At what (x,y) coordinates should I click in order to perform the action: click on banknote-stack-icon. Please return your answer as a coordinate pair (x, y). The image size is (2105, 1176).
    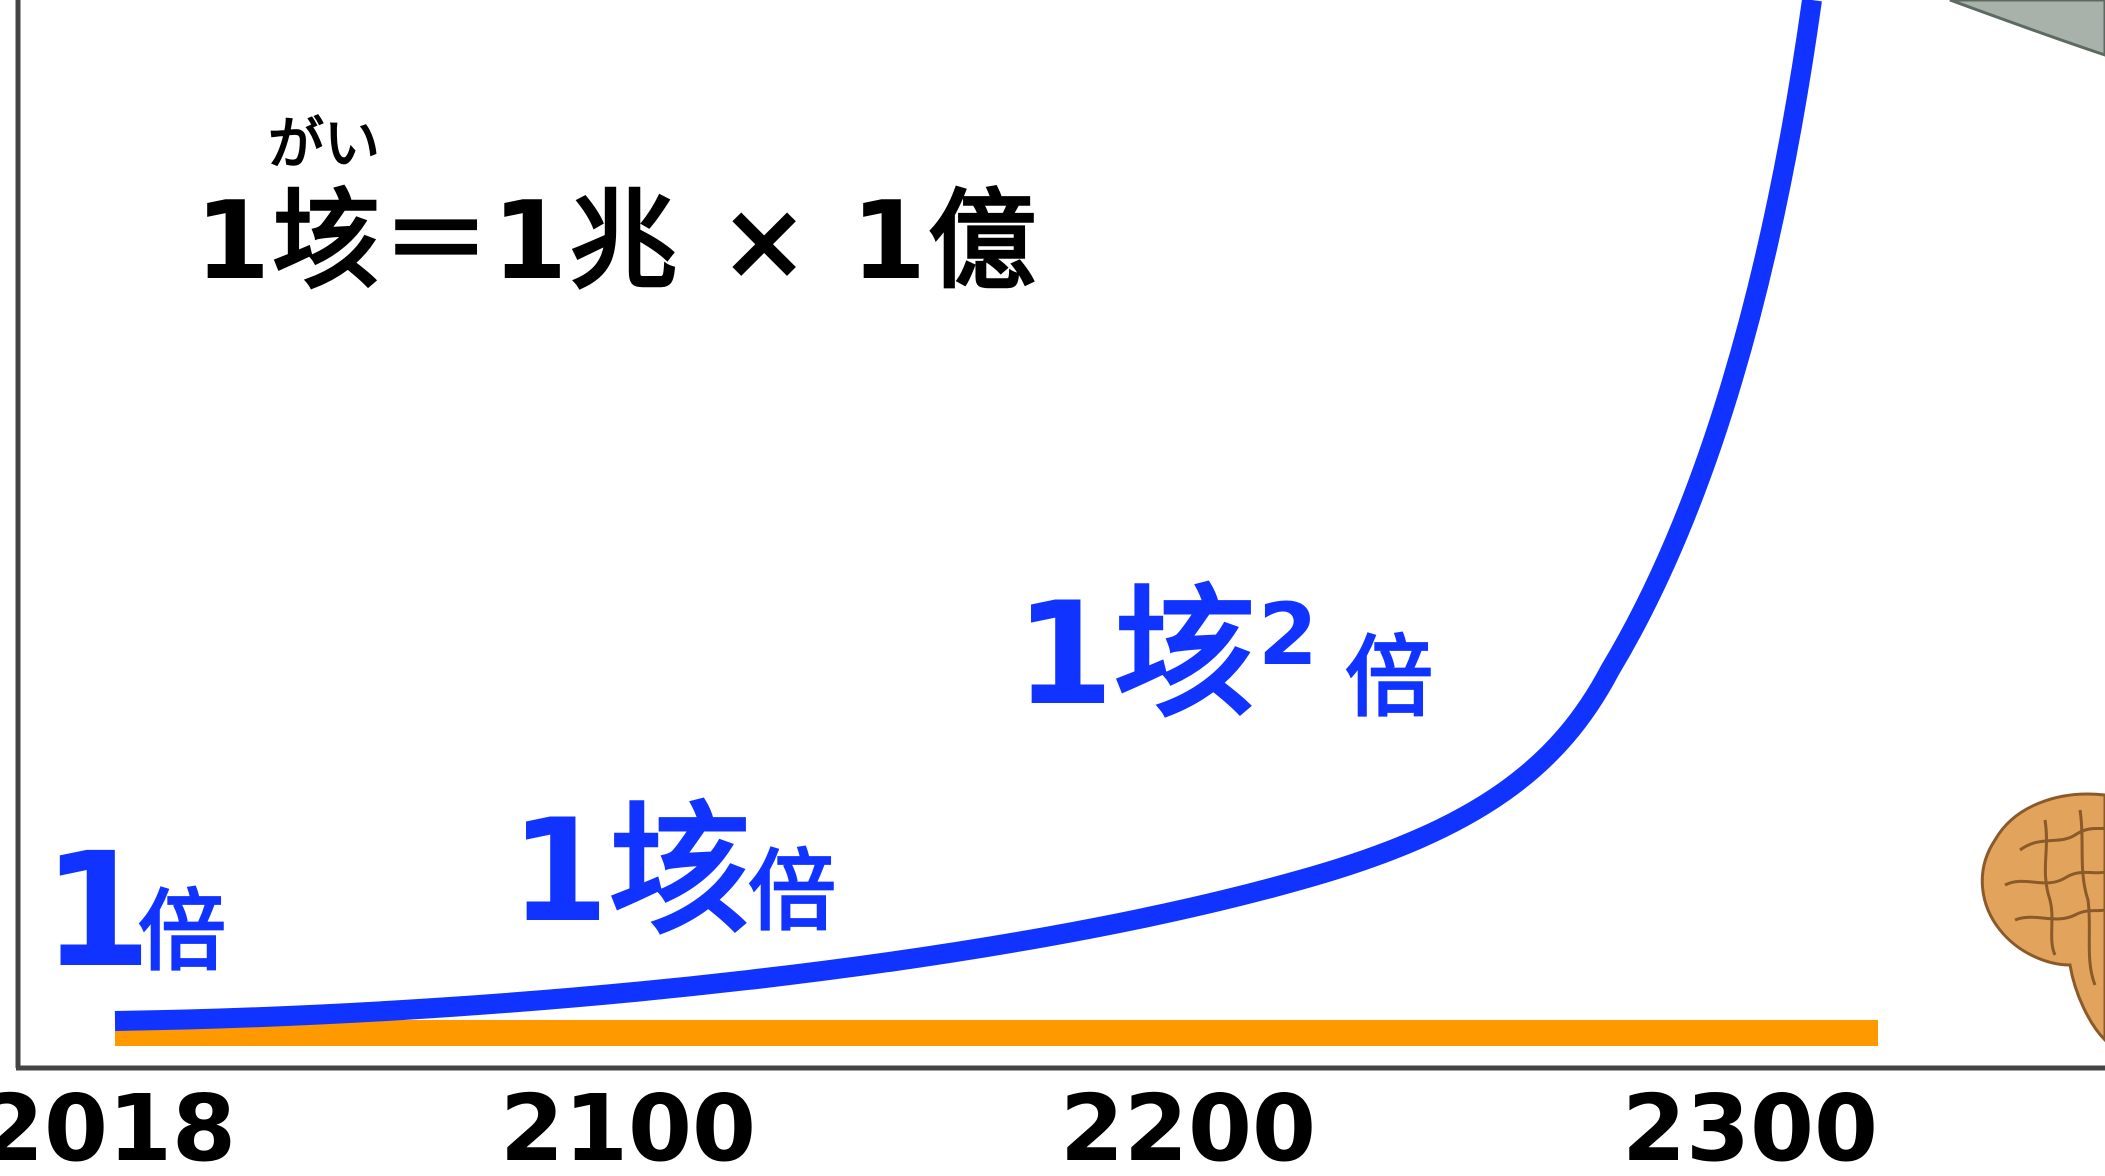
    Looking at the image, I should click on (2027, 28).